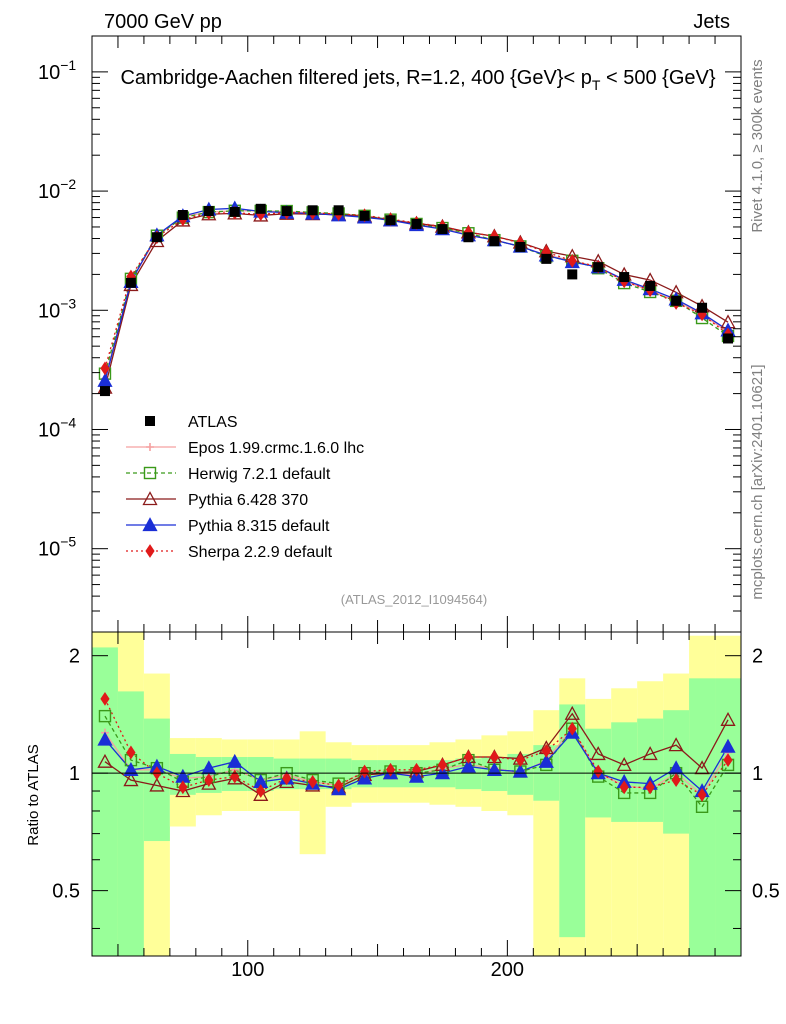 This screenshot has width=786, height=1024. What do you see at coordinates (163, 22) in the screenshot?
I see `header-left: 7000 GeV pp` at bounding box center [163, 22].